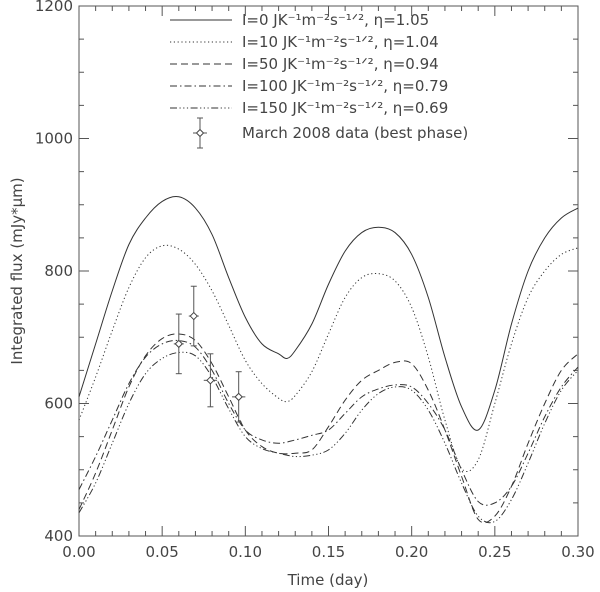 This screenshot has height=592, width=600. What do you see at coordinates (411, 552) in the screenshot?
I see `x-tick-label: 0.20` at bounding box center [411, 552].